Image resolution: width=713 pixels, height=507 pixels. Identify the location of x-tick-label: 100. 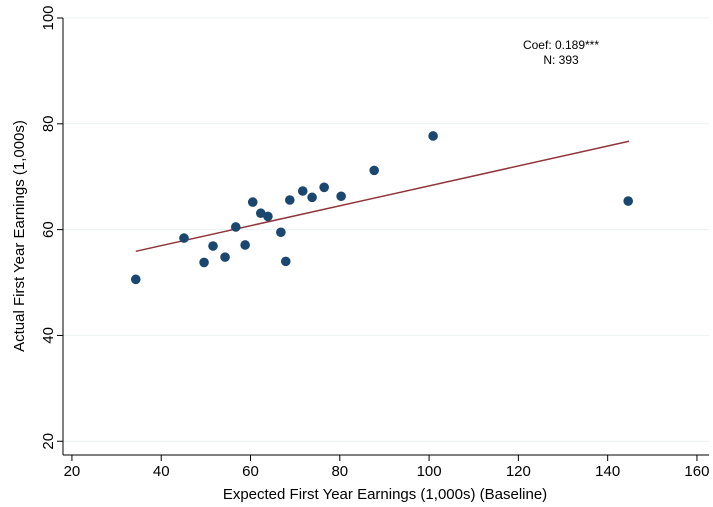
(429, 471).